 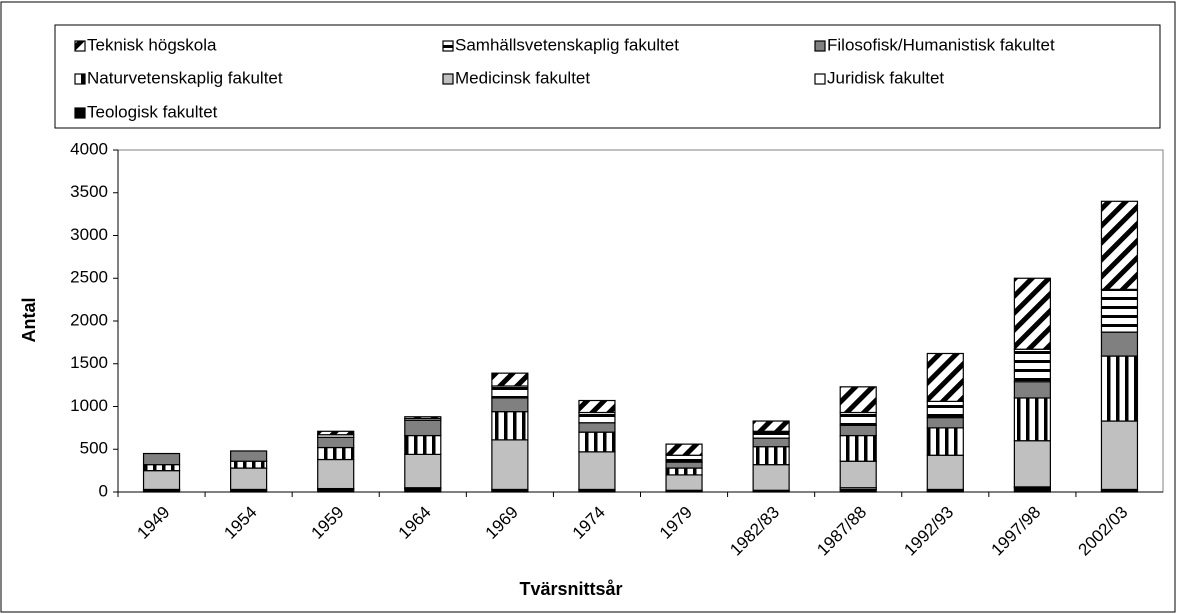 What do you see at coordinates (570, 589) in the screenshot?
I see `x-axis-label: Tvärsnittsår` at bounding box center [570, 589].